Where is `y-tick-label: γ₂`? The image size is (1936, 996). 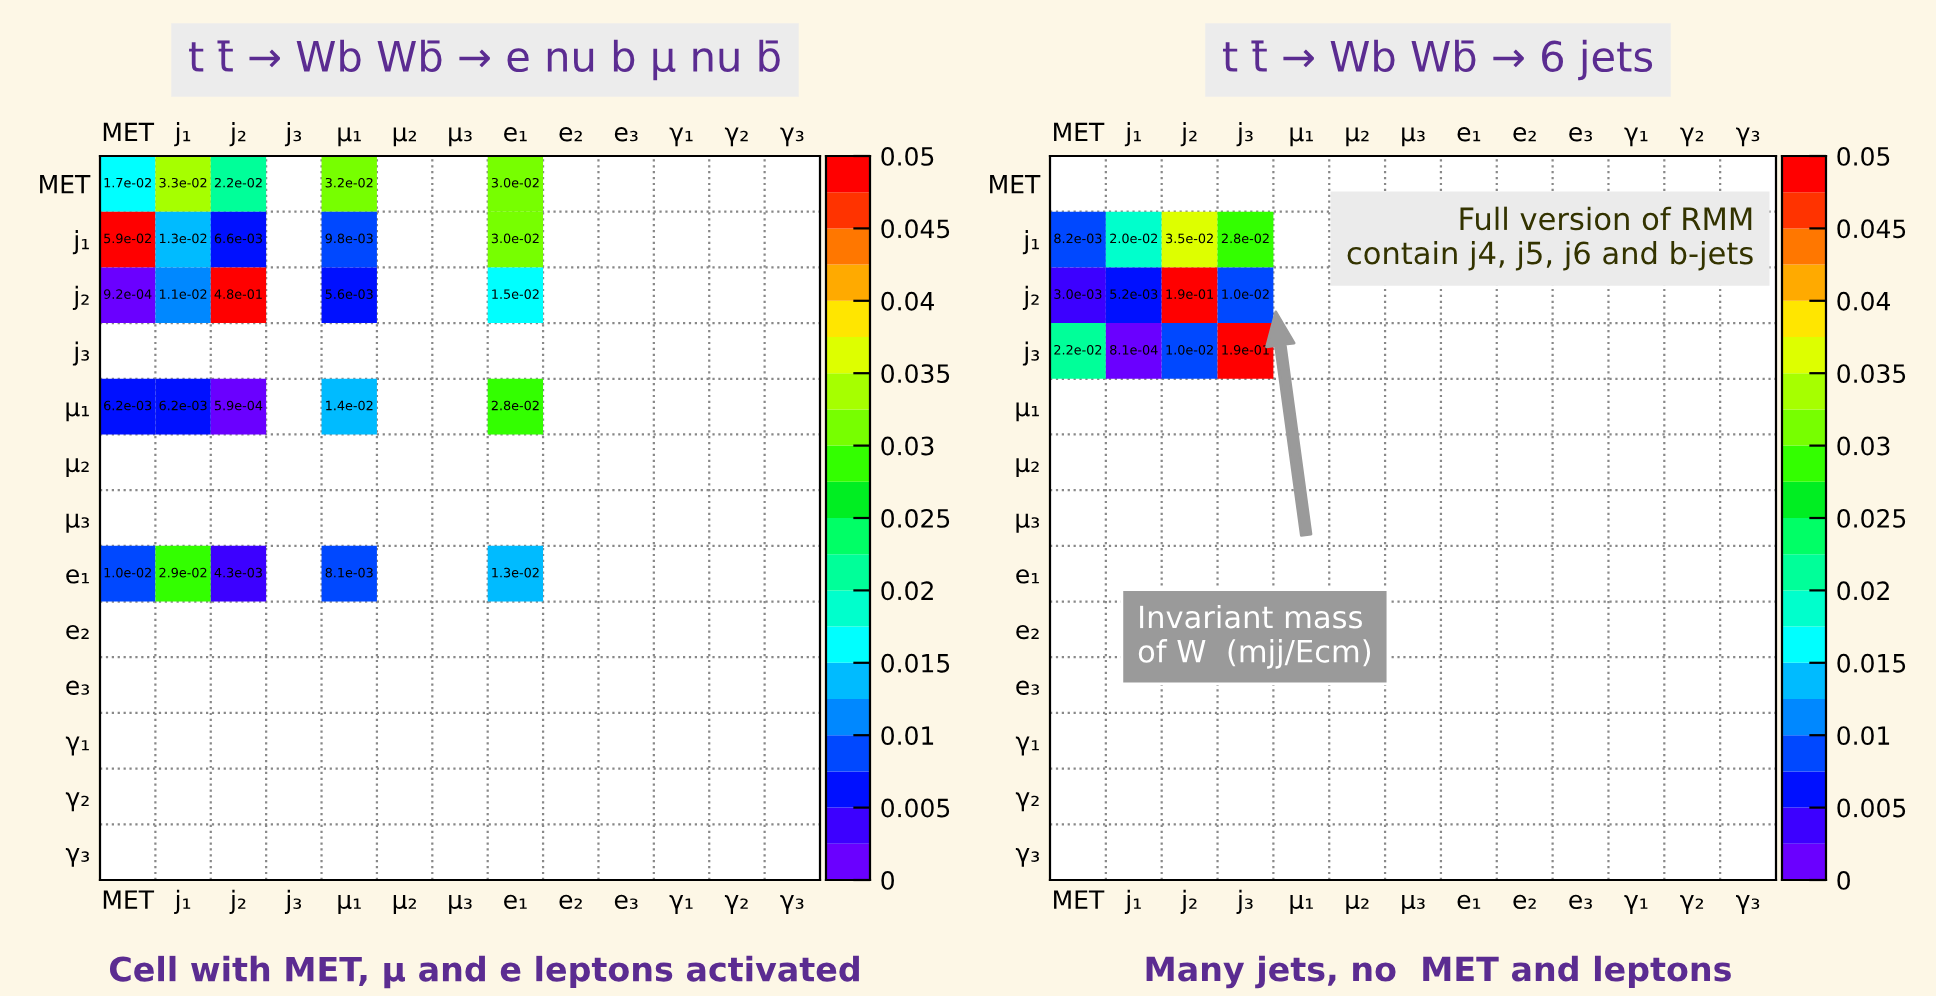
y-tick-label: γ₂ is located at coordinates (1027, 802).